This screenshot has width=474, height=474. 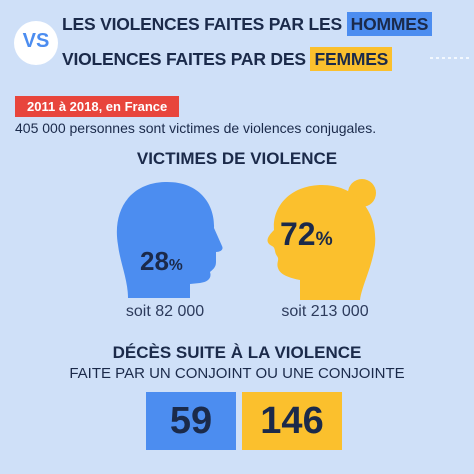 I want to click on title-line-1: LES VIOLENCES FAITES PAR LES HOMMES, so click(x=247, y=24).